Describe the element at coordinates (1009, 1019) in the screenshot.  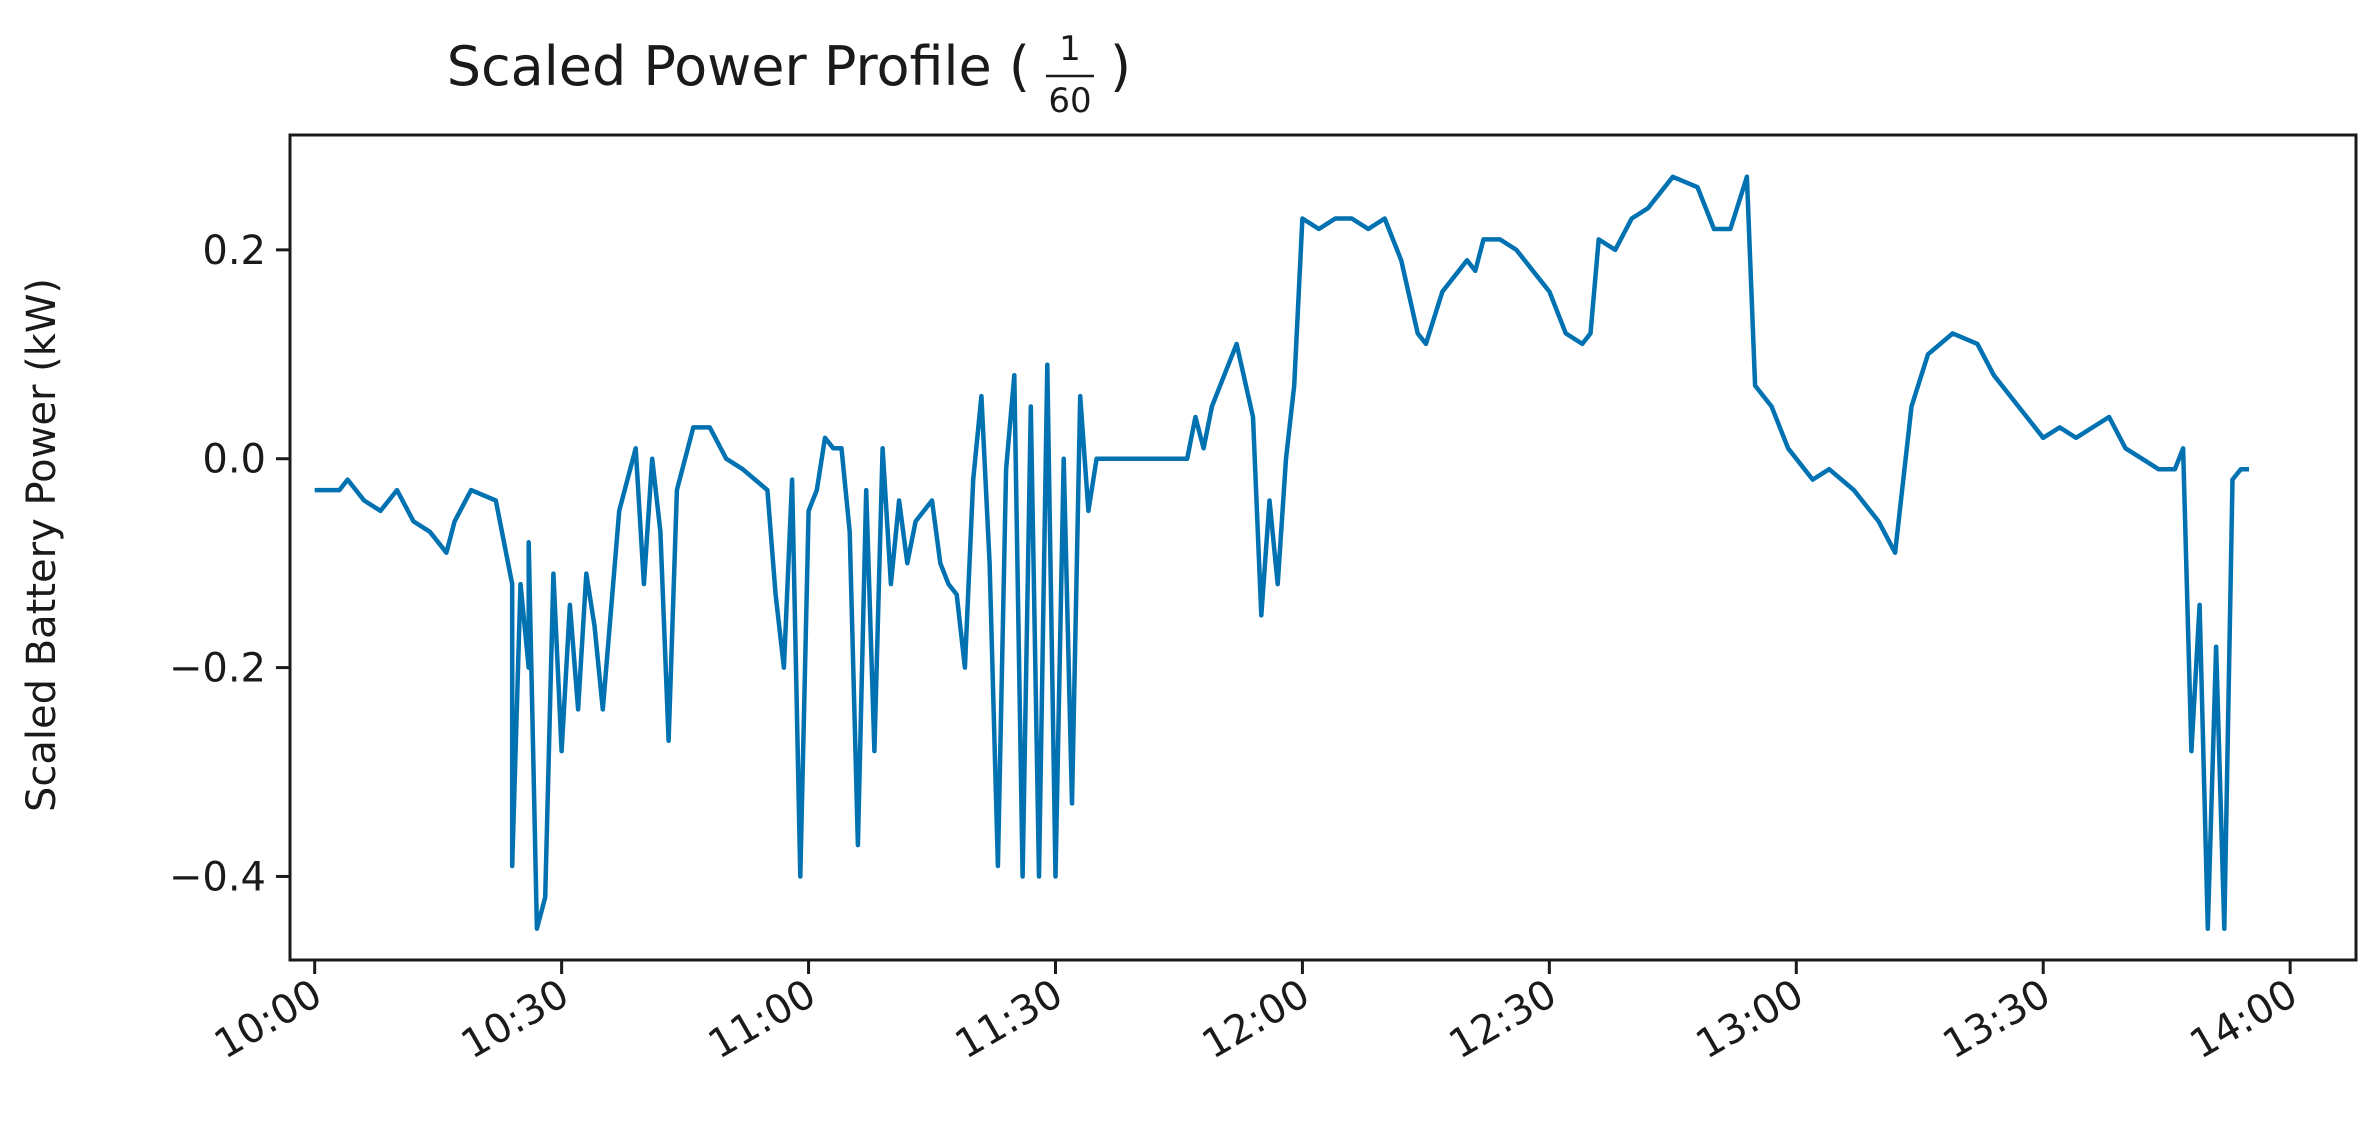
I see `x-tick-label: 11:30` at that location.